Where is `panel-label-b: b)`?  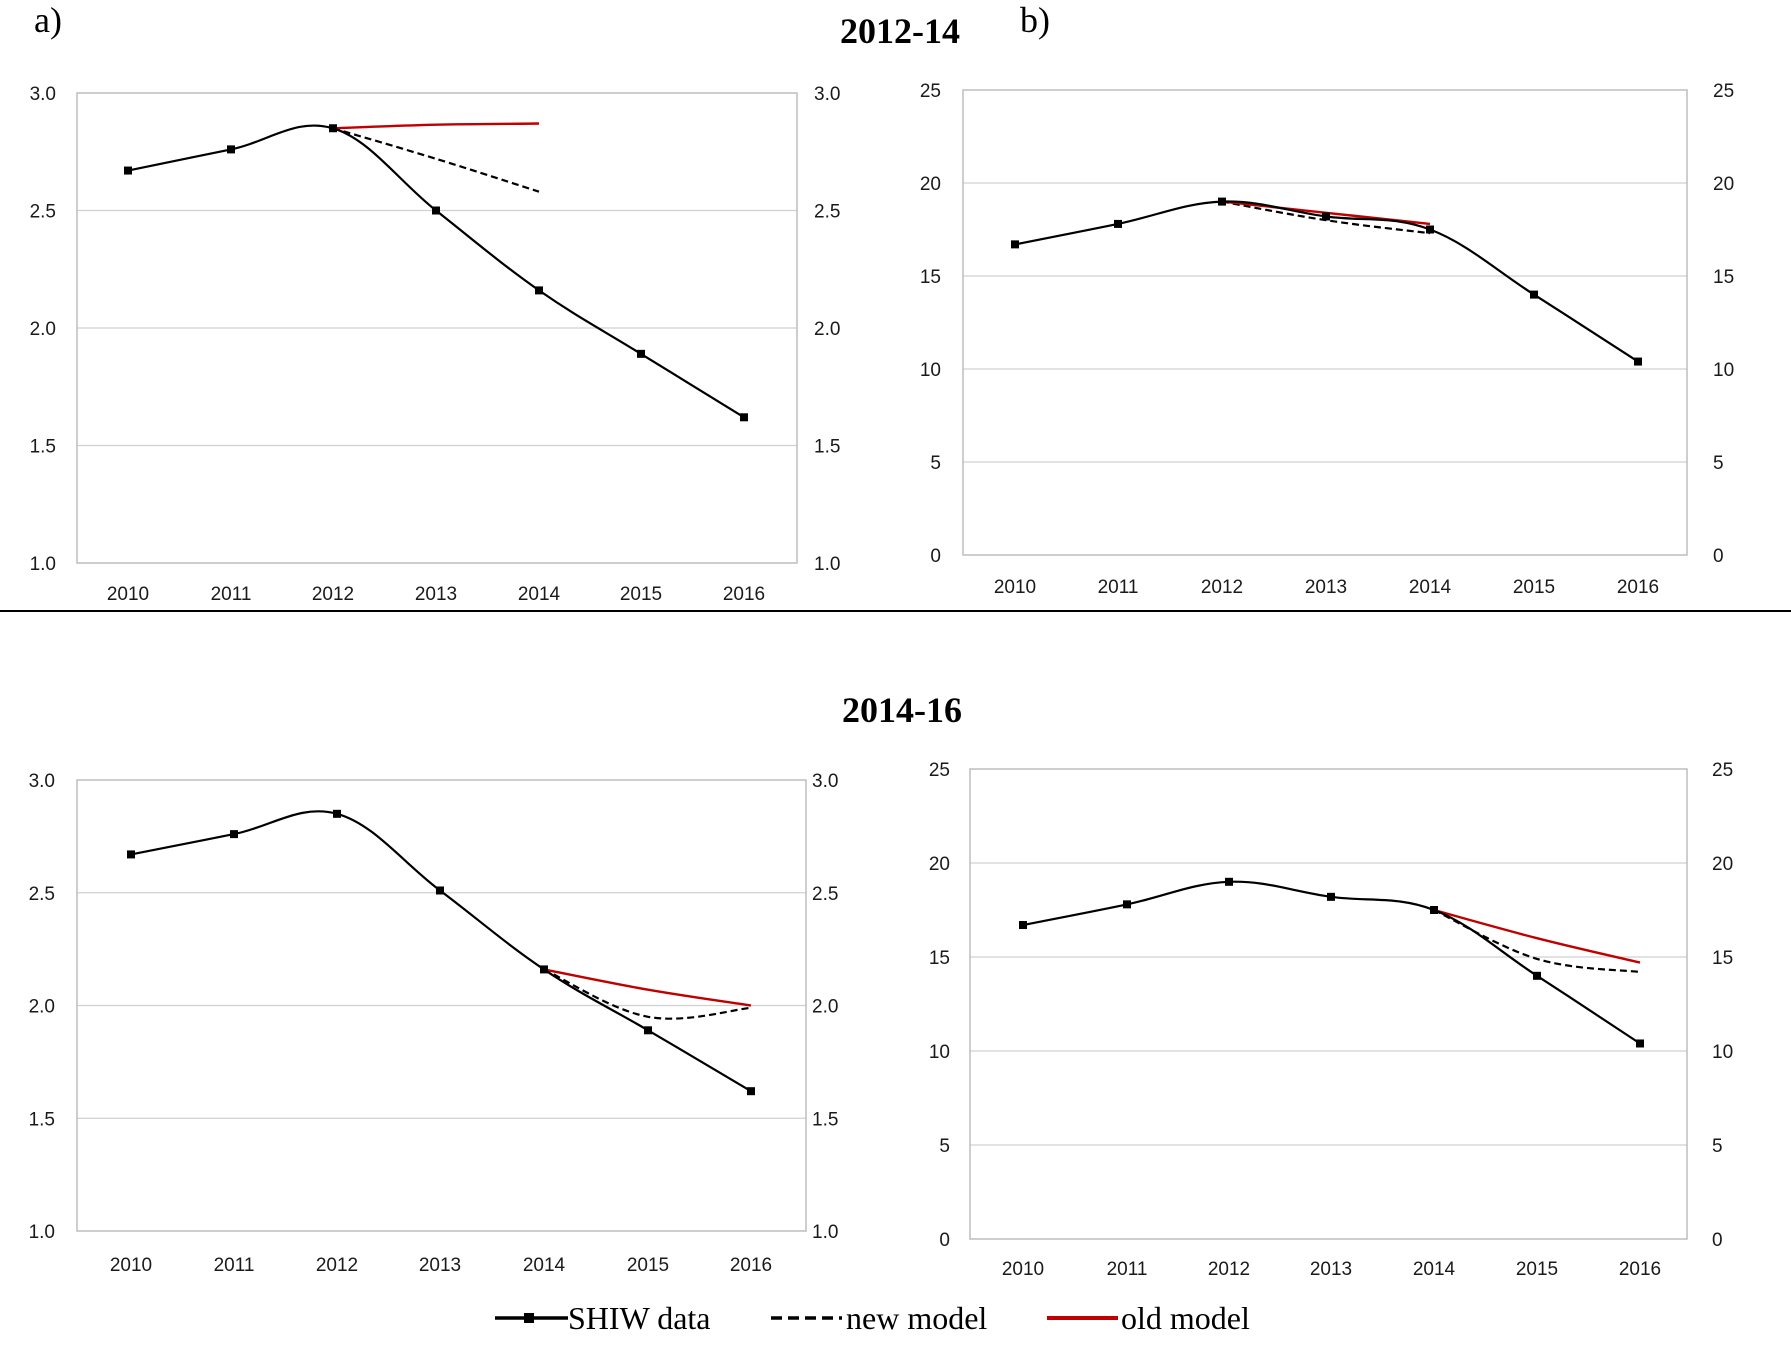
panel-label-b: b) is located at coordinates (1035, 20).